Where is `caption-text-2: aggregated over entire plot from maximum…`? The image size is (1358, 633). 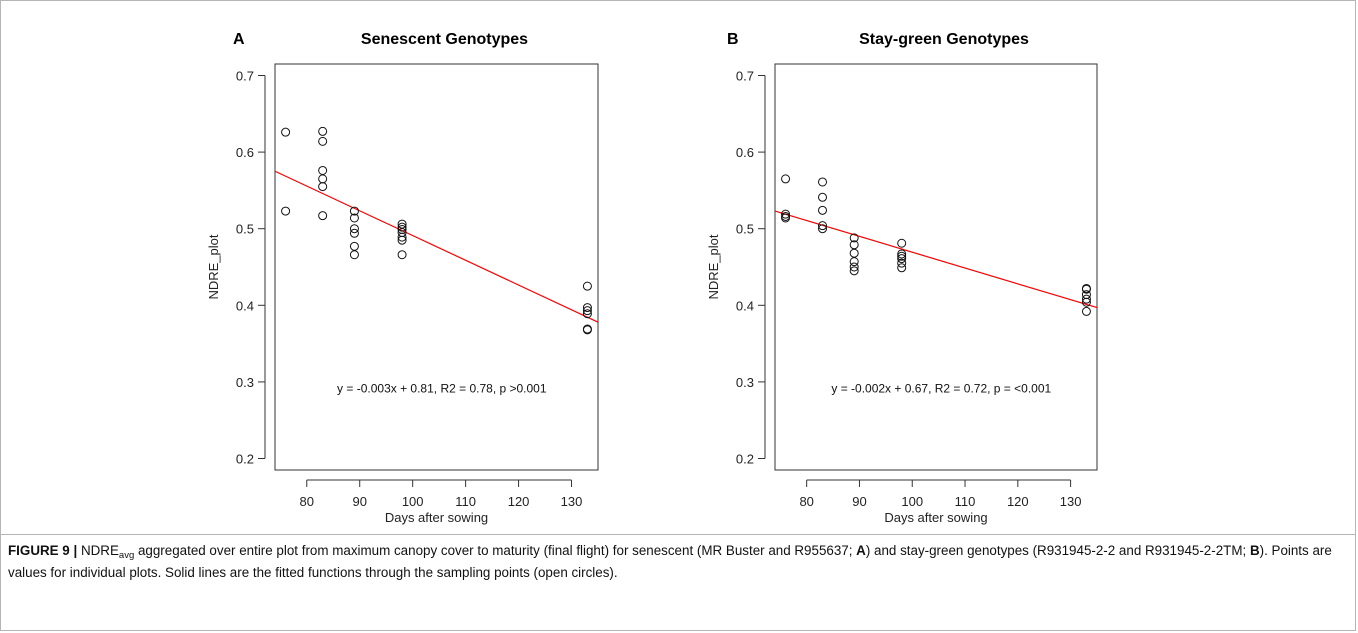 caption-text-2: aggregated over entire plot from maximum… is located at coordinates (495, 550).